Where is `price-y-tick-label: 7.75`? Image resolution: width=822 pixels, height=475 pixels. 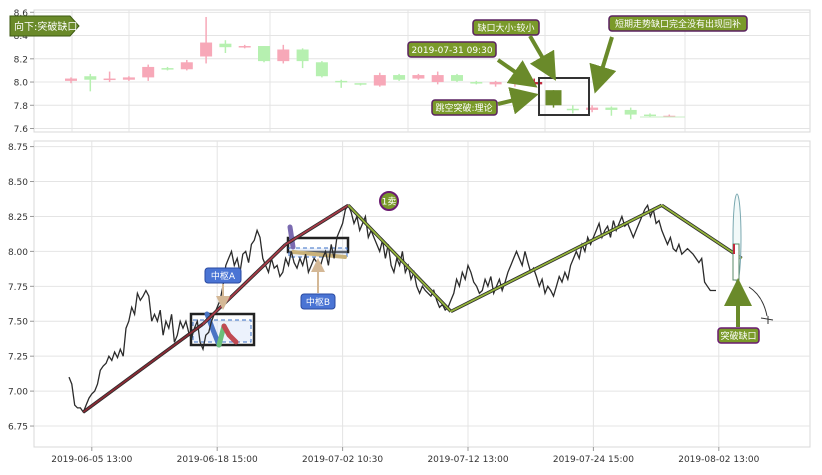 price-y-tick-label: 7.75 is located at coordinates (18, 288).